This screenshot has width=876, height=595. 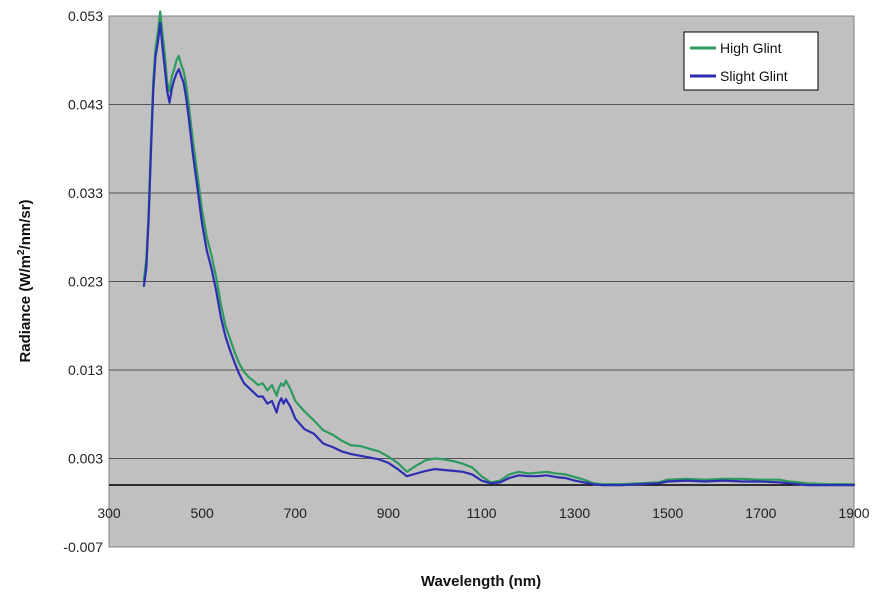 What do you see at coordinates (296, 513) in the screenshot?
I see `x-tick-label: 700` at bounding box center [296, 513].